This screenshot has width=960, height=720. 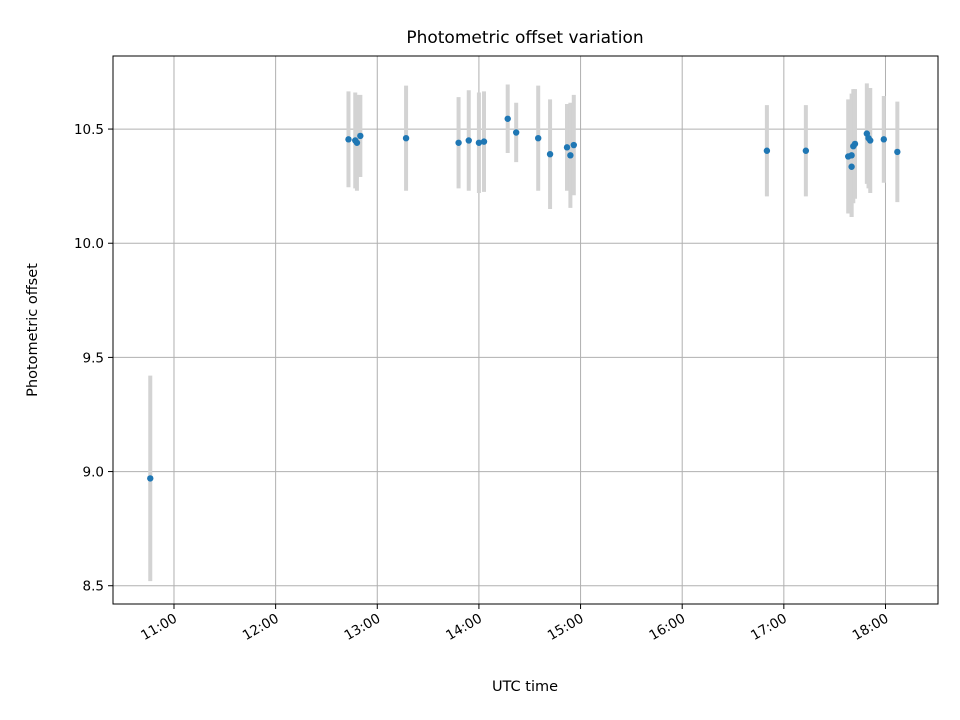 I want to click on y-tick-label: 9.0, so click(x=93, y=473).